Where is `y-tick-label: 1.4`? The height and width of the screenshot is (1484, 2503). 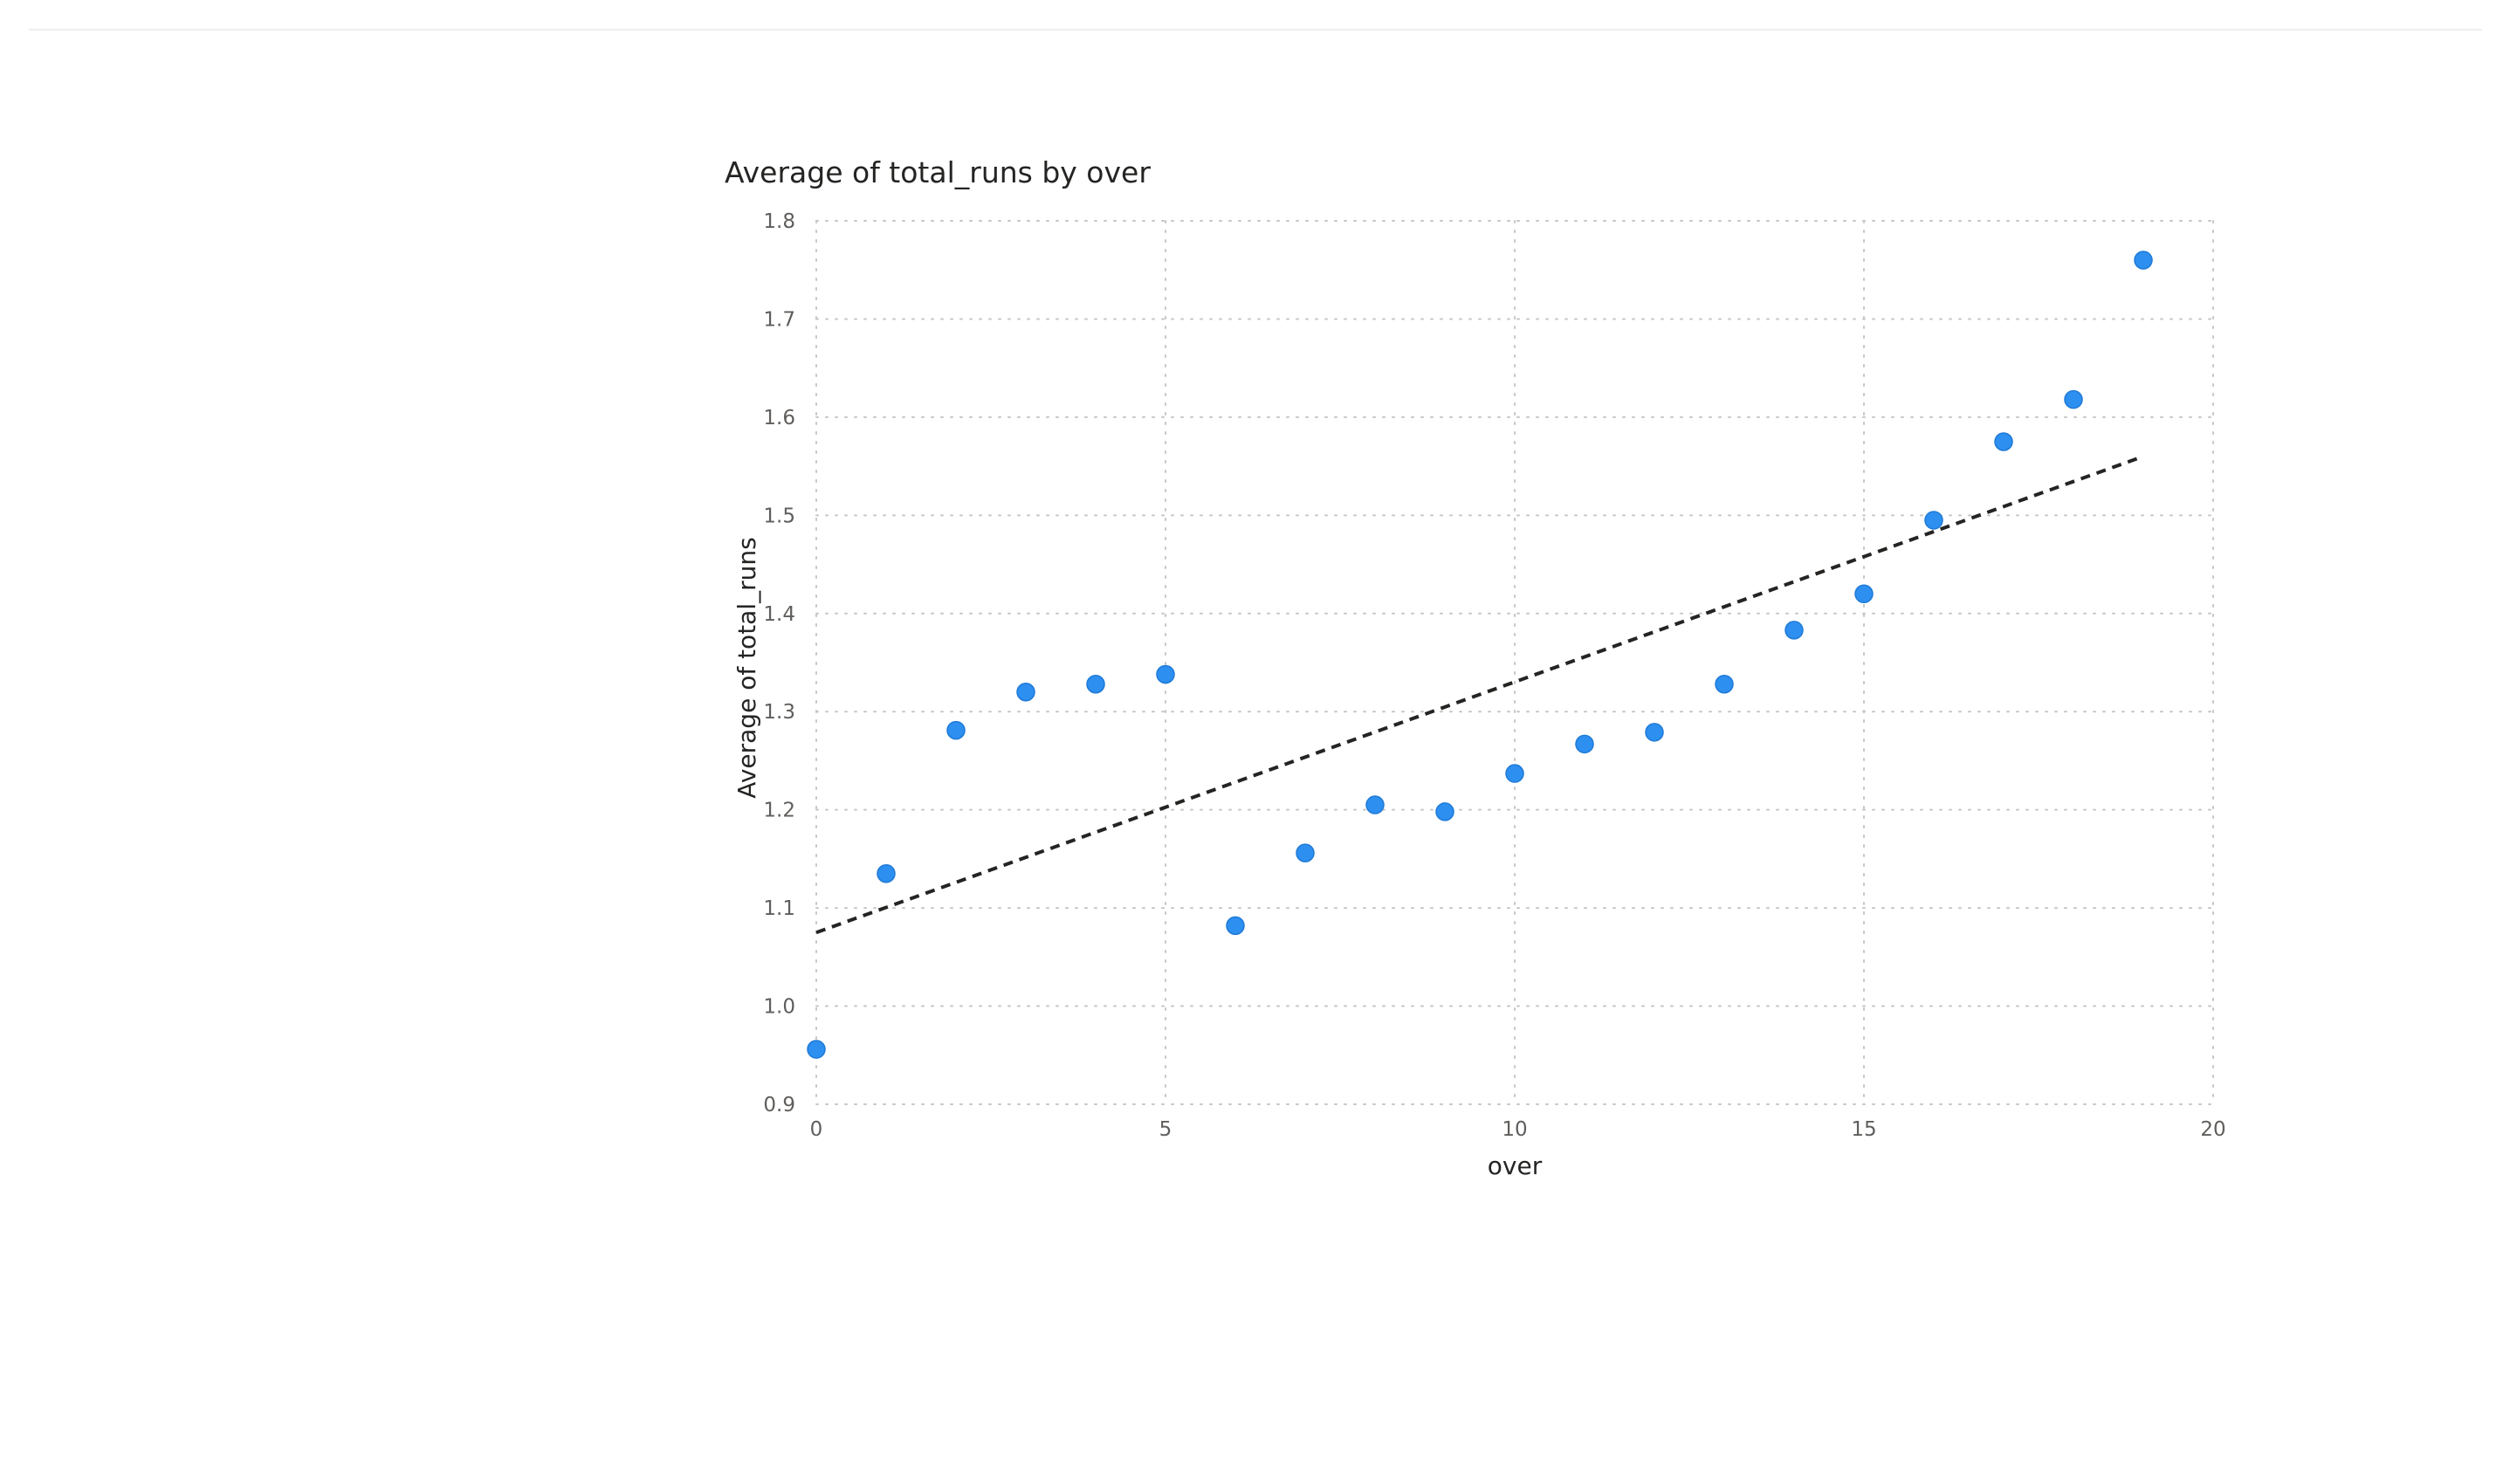
y-tick-label: 1.4 is located at coordinates (779, 614).